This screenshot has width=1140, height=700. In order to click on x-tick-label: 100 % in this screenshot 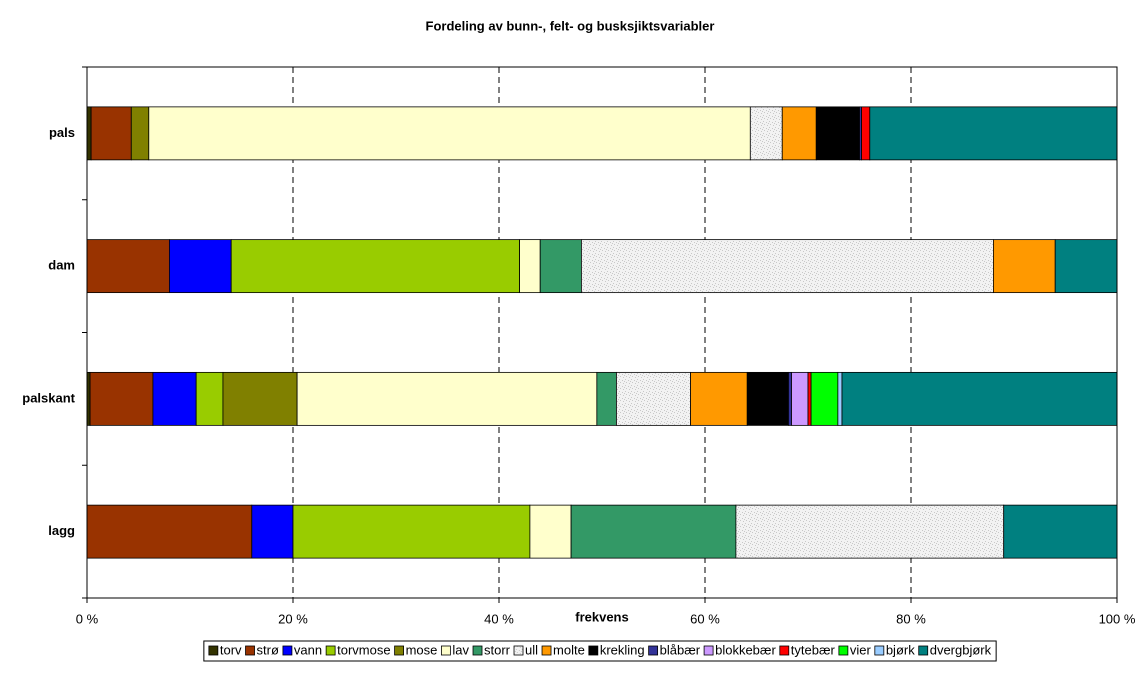, I will do `click(1117, 618)`.